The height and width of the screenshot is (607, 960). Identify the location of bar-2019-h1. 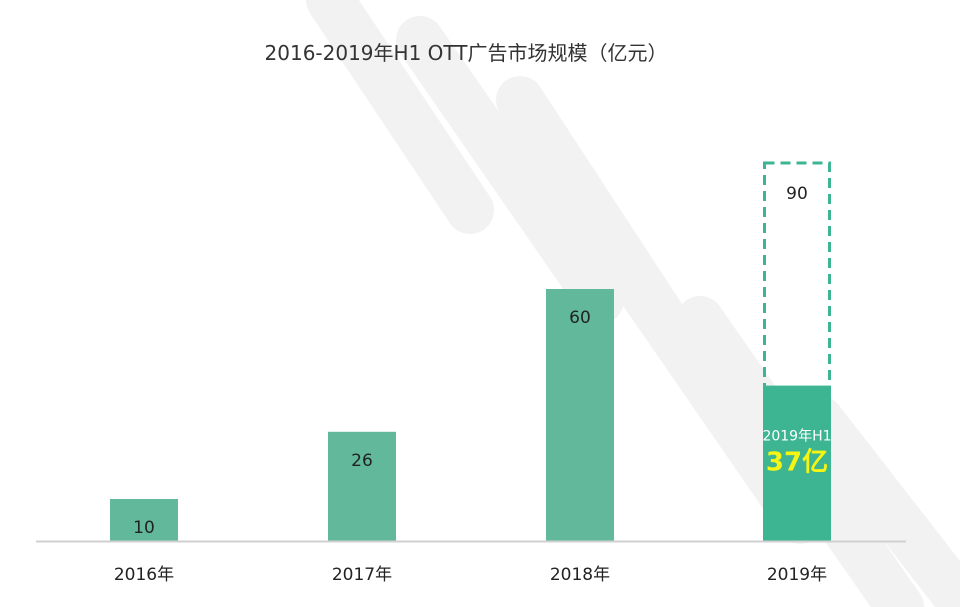
(797, 463).